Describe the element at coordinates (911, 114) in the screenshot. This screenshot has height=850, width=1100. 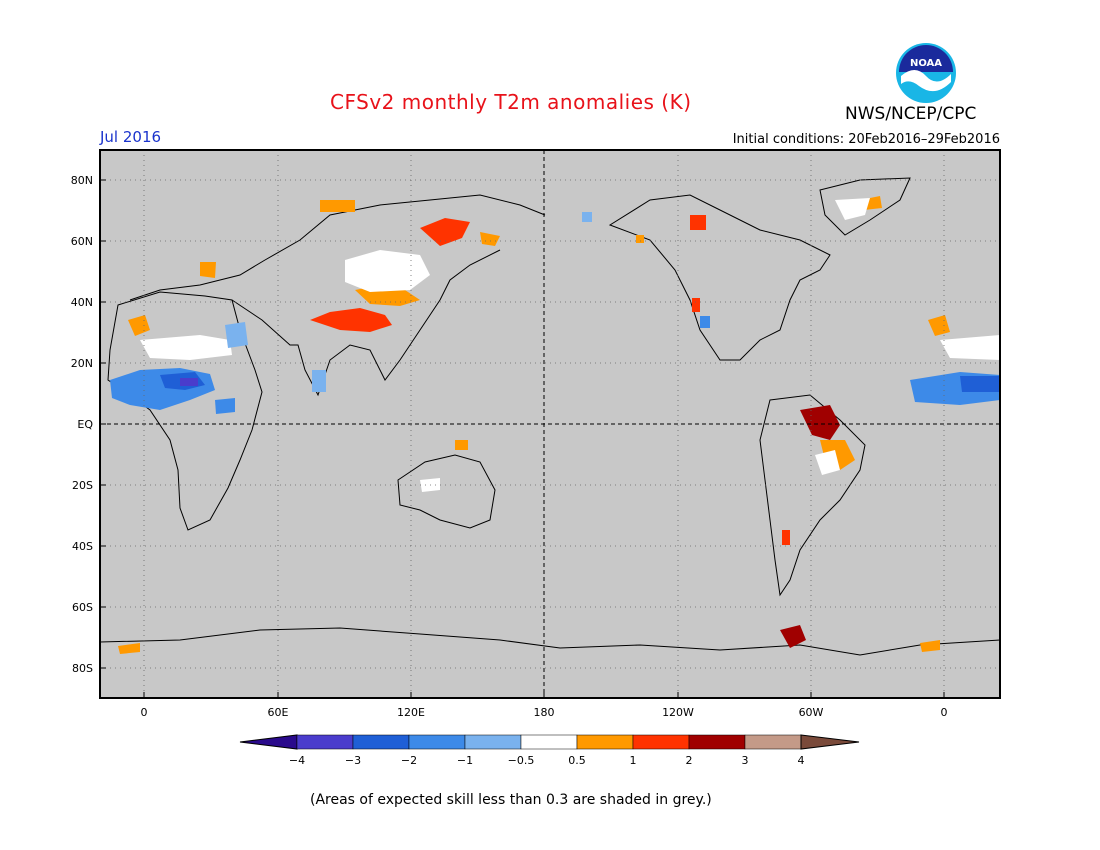
I see `agency-label: NWS/NCEP/CPC` at that location.